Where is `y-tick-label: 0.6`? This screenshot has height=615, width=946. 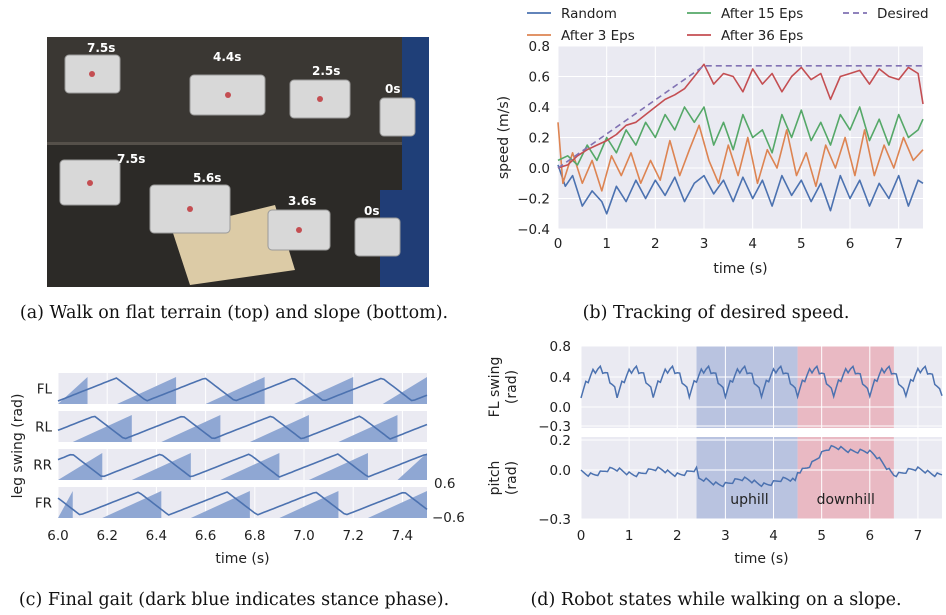 y-tick-label: 0.6 is located at coordinates (539, 78).